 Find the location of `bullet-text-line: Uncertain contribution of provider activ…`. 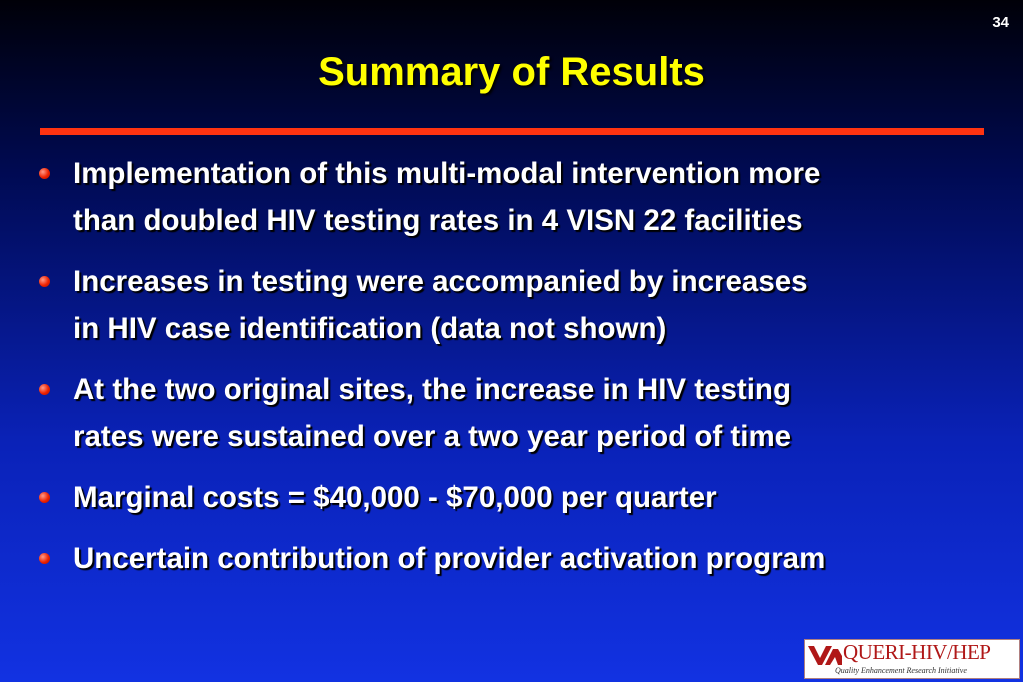

bullet-text-line: Uncertain contribution of provider activ… is located at coordinates (449, 558).